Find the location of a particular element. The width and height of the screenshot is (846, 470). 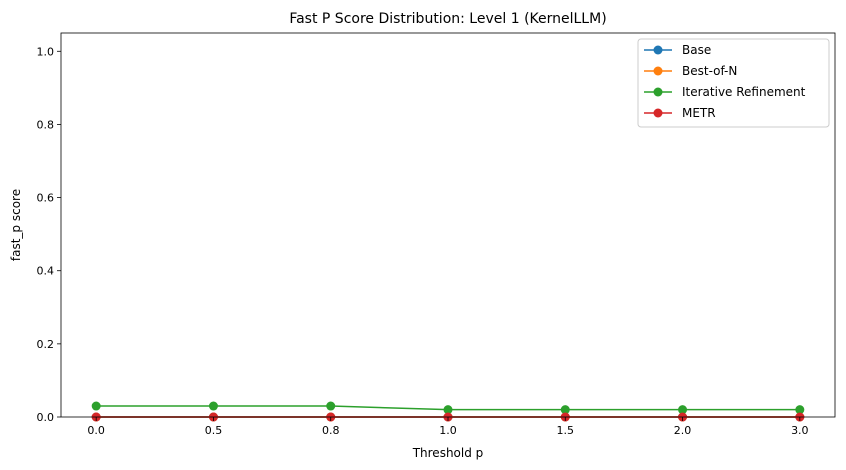

y-axis: 0.0 0.2 0.4 0.6 0.8 1.0 is located at coordinates (49, 234).